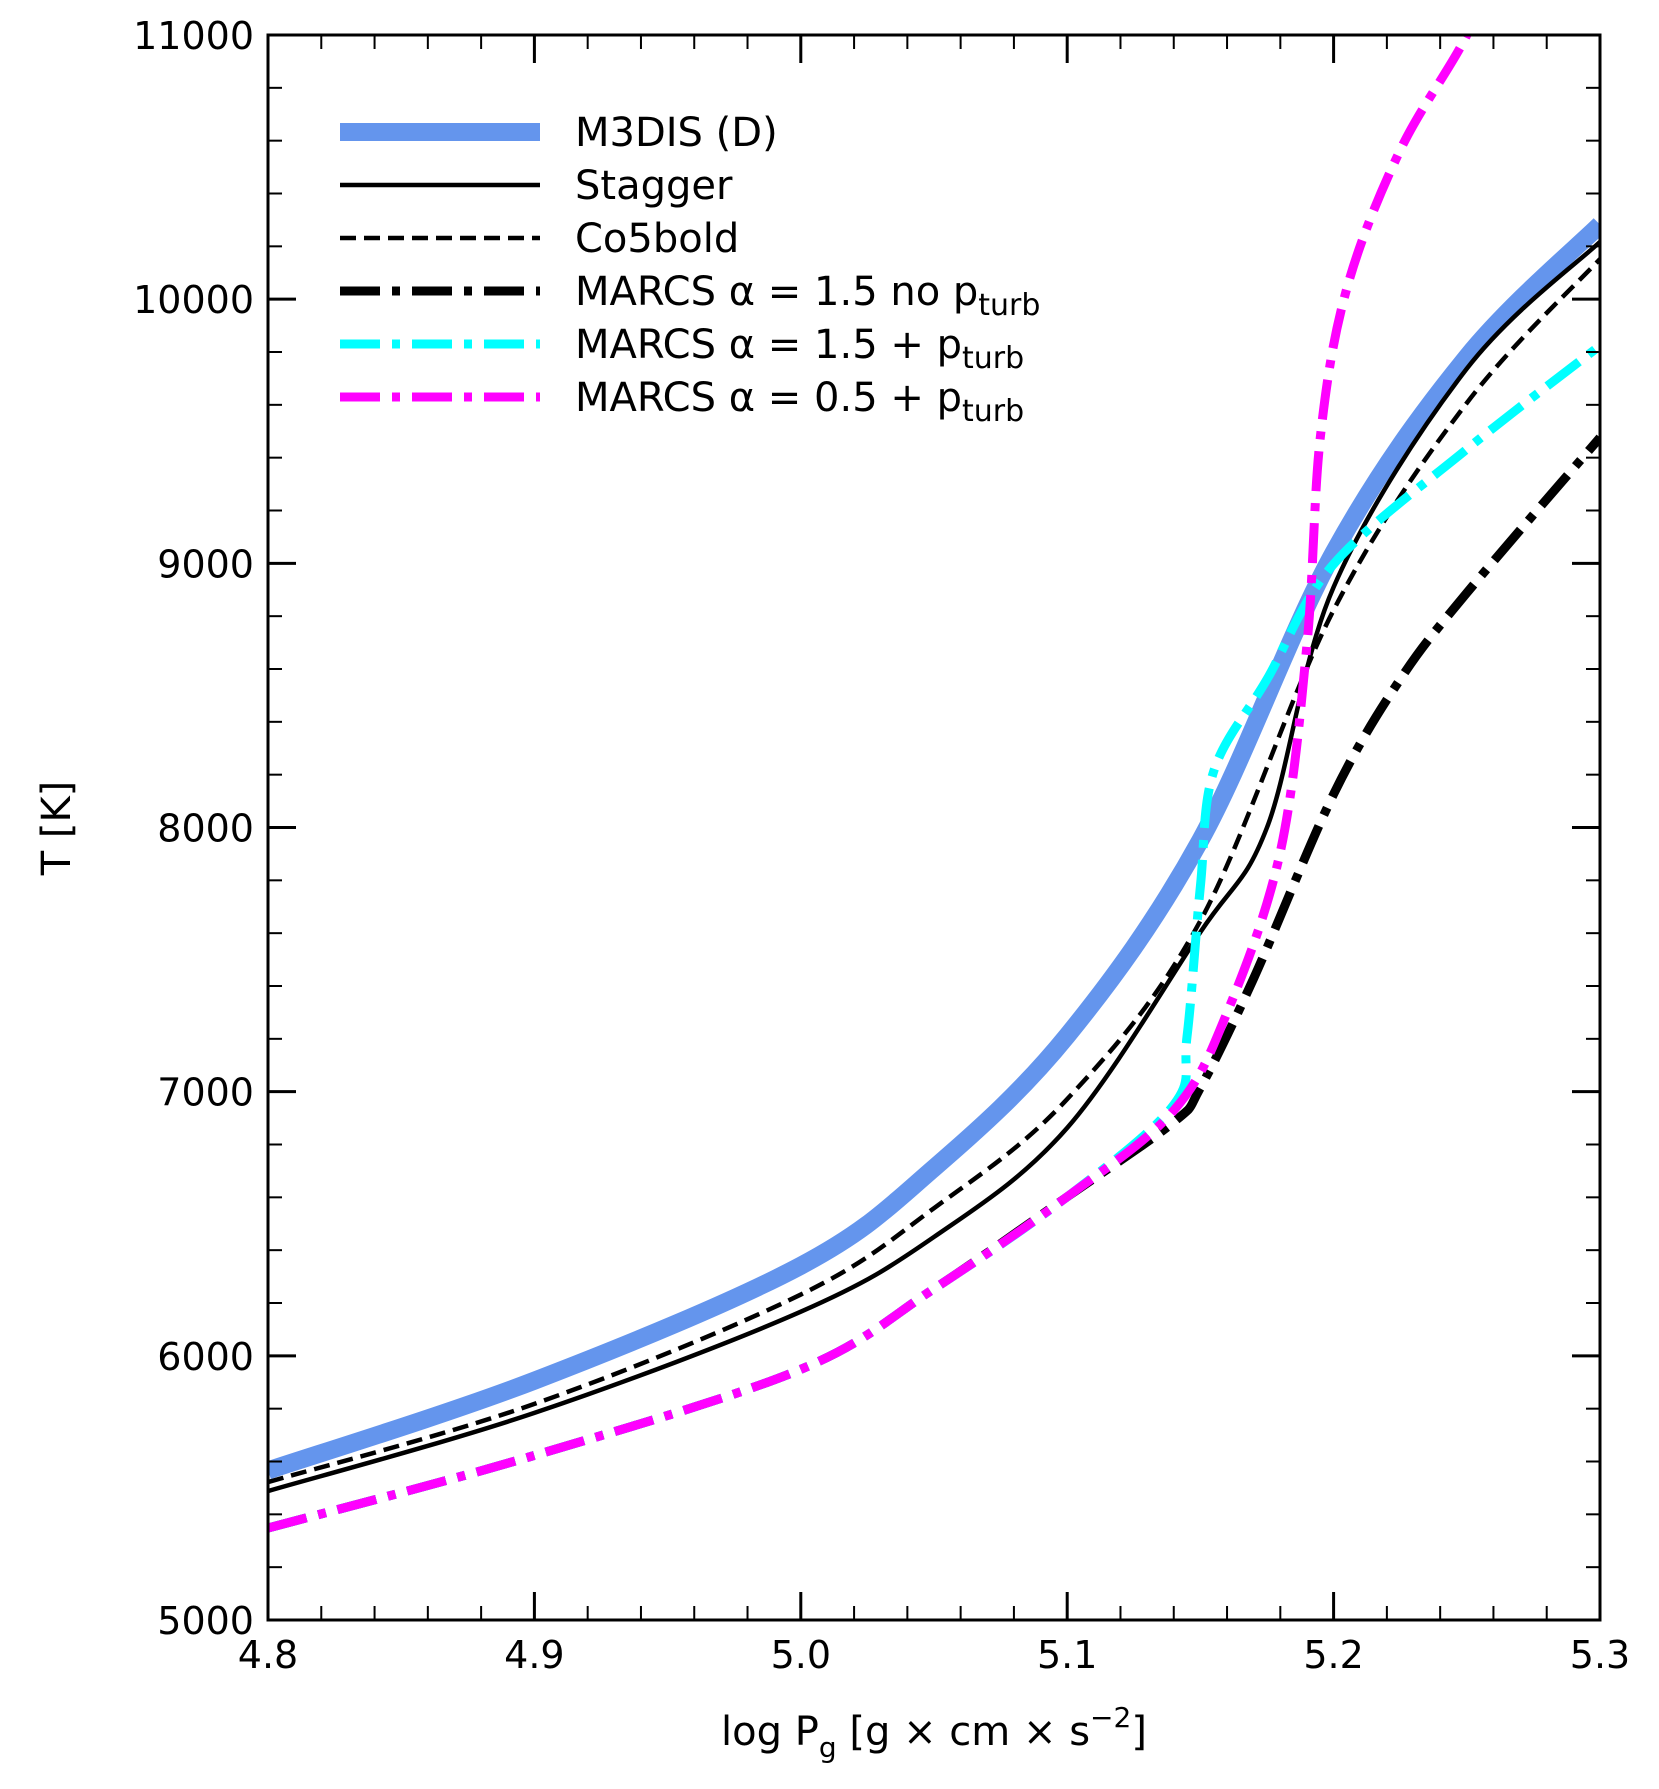 Image resolution: width=1659 pixels, height=1789 pixels. I want to click on legend-entry: MARCS α = 0.5 + pturb, so click(799, 402).